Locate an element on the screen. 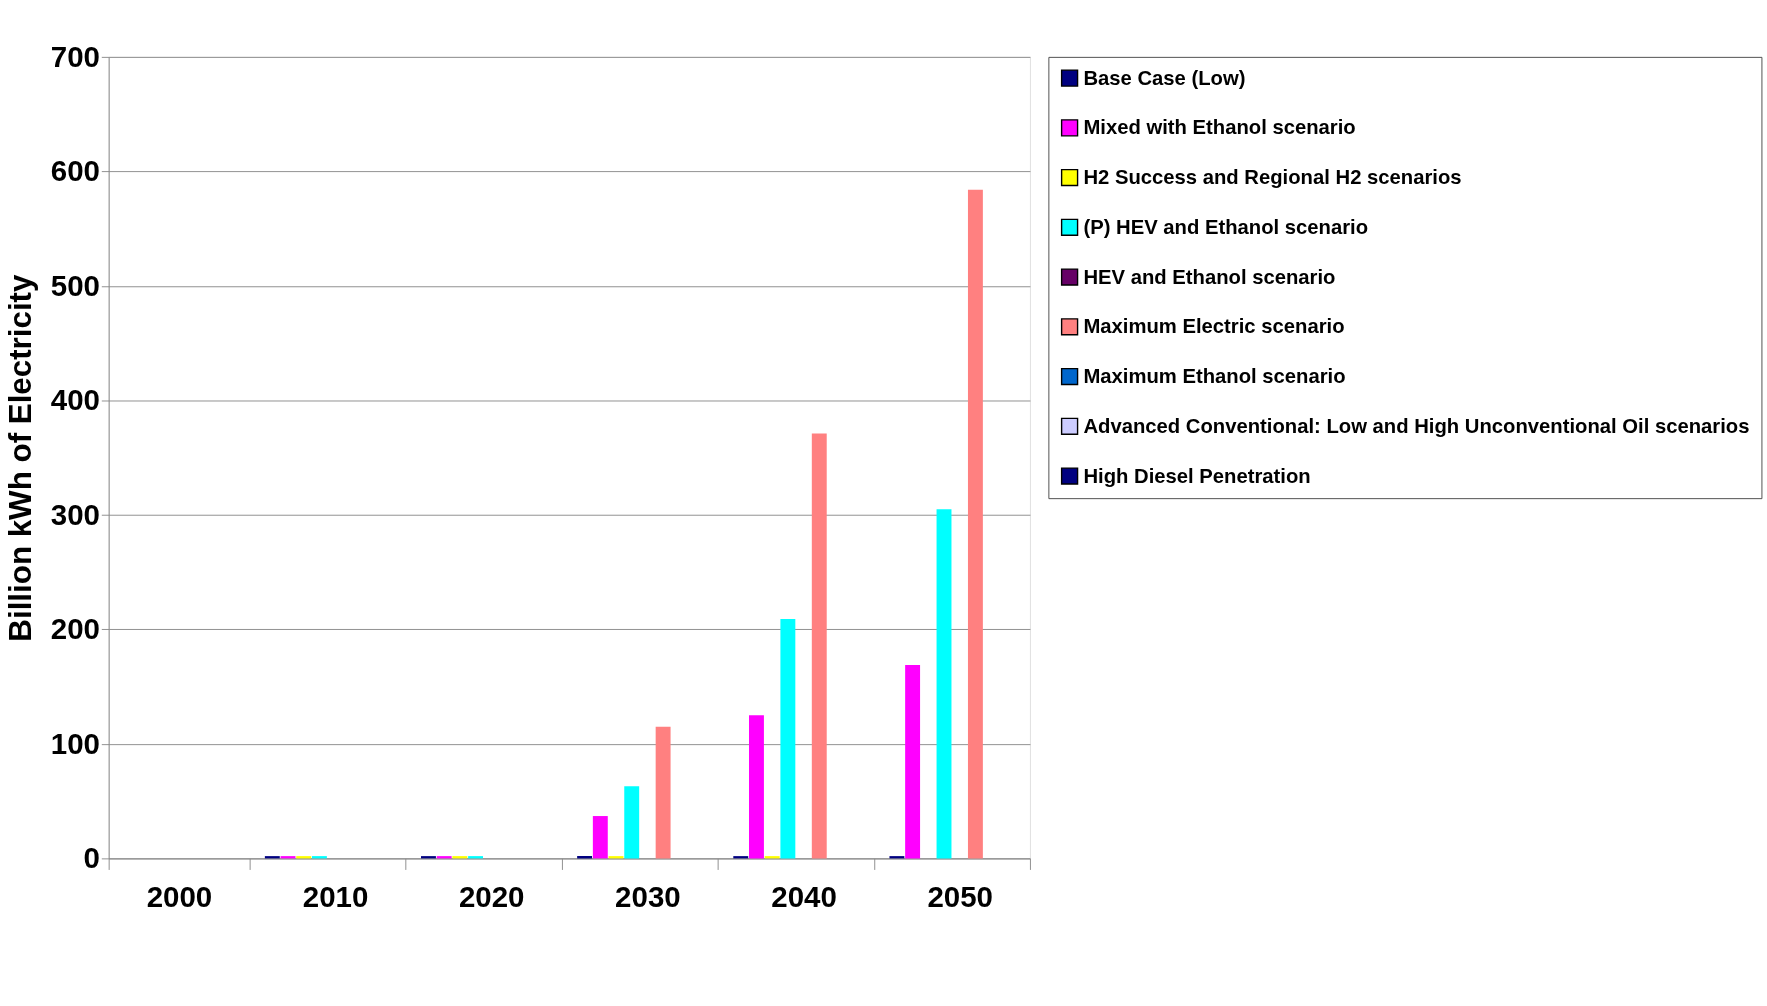 Image resolution: width=1767 pixels, height=1006 pixels. legend-label: HEV and Ethanol scenario is located at coordinates (1209, 276).